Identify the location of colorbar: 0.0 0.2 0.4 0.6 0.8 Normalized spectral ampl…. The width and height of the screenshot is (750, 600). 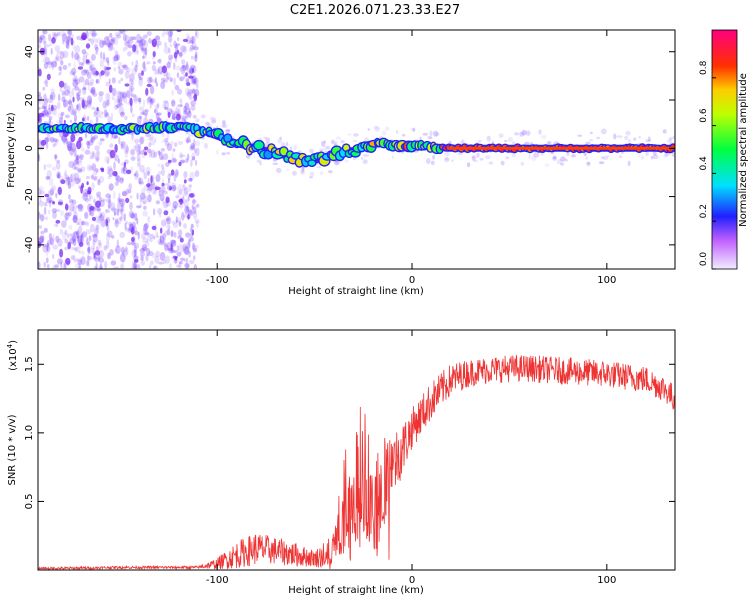
(724, 149).